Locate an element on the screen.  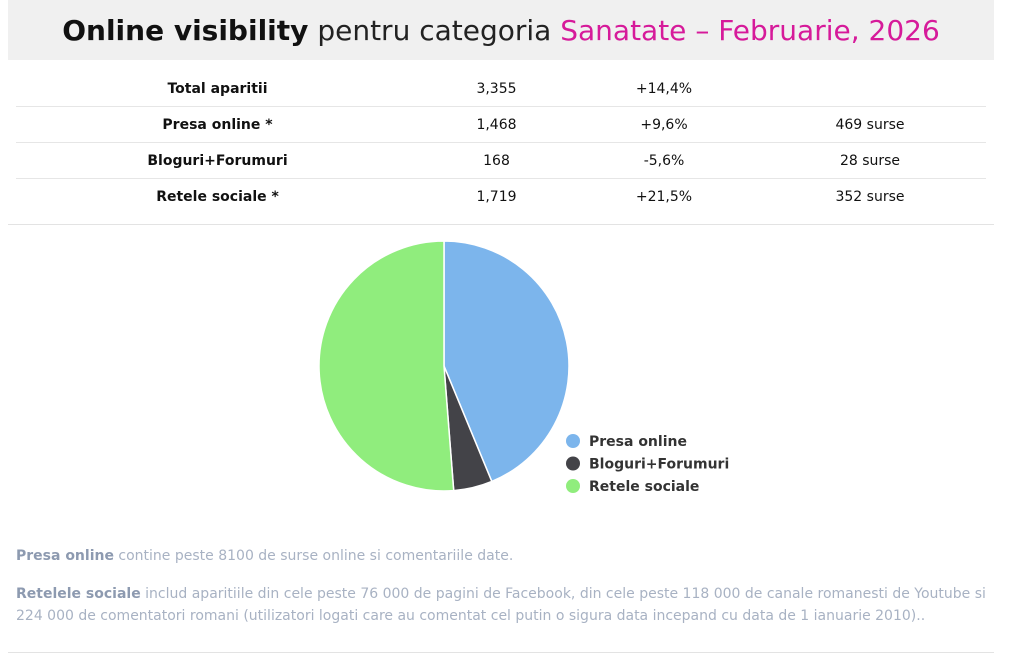
row-value: 1,719 is located at coordinates (496, 196).